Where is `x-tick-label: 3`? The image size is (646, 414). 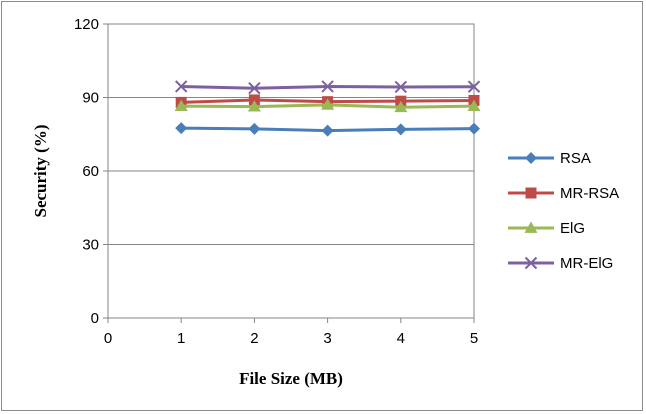
x-tick-label: 3 is located at coordinates (327, 338).